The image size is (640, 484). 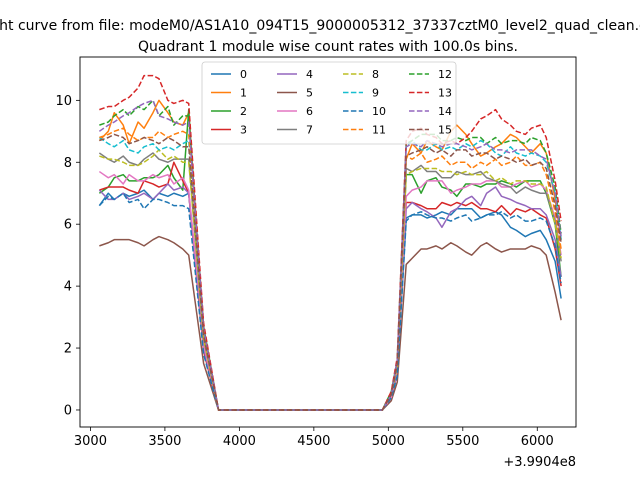 I want to click on legend-label-5: 5, so click(x=309, y=93).